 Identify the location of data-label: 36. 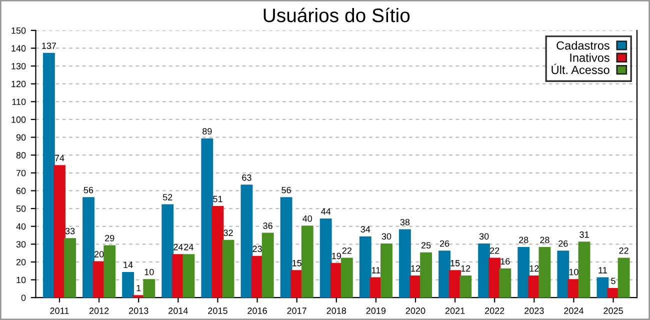
(267, 225).